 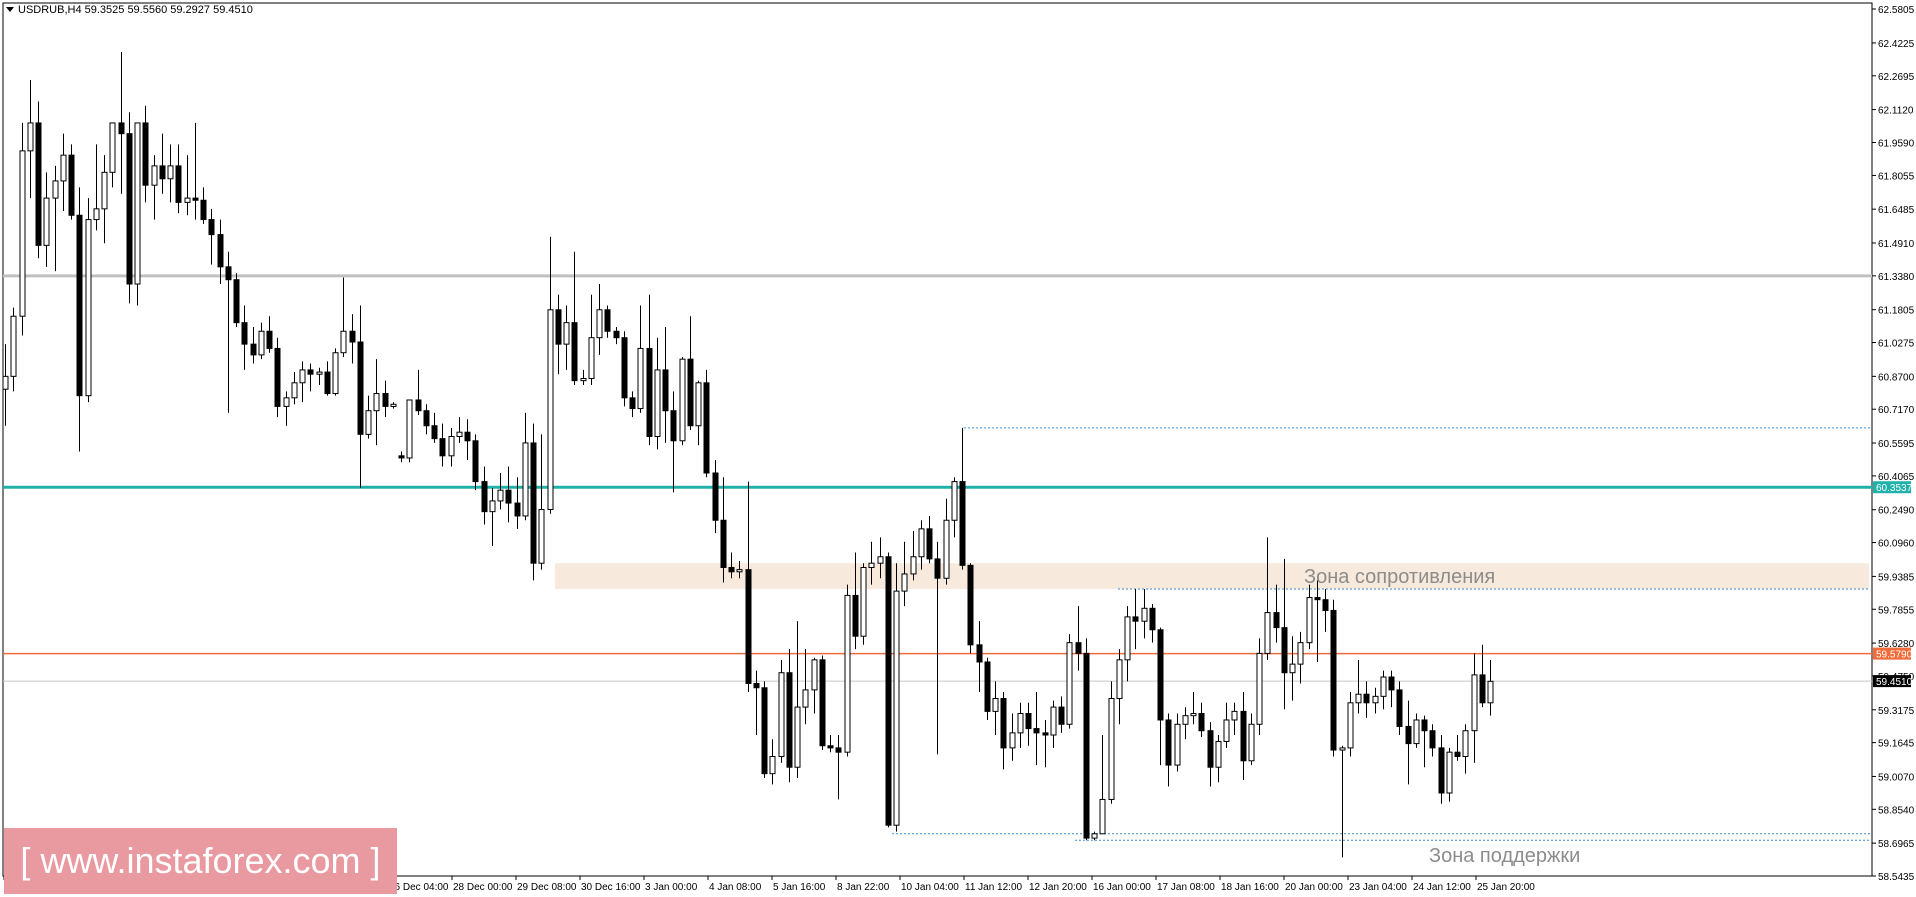 I want to click on y-tick-label: 59.7855, so click(x=1896, y=610).